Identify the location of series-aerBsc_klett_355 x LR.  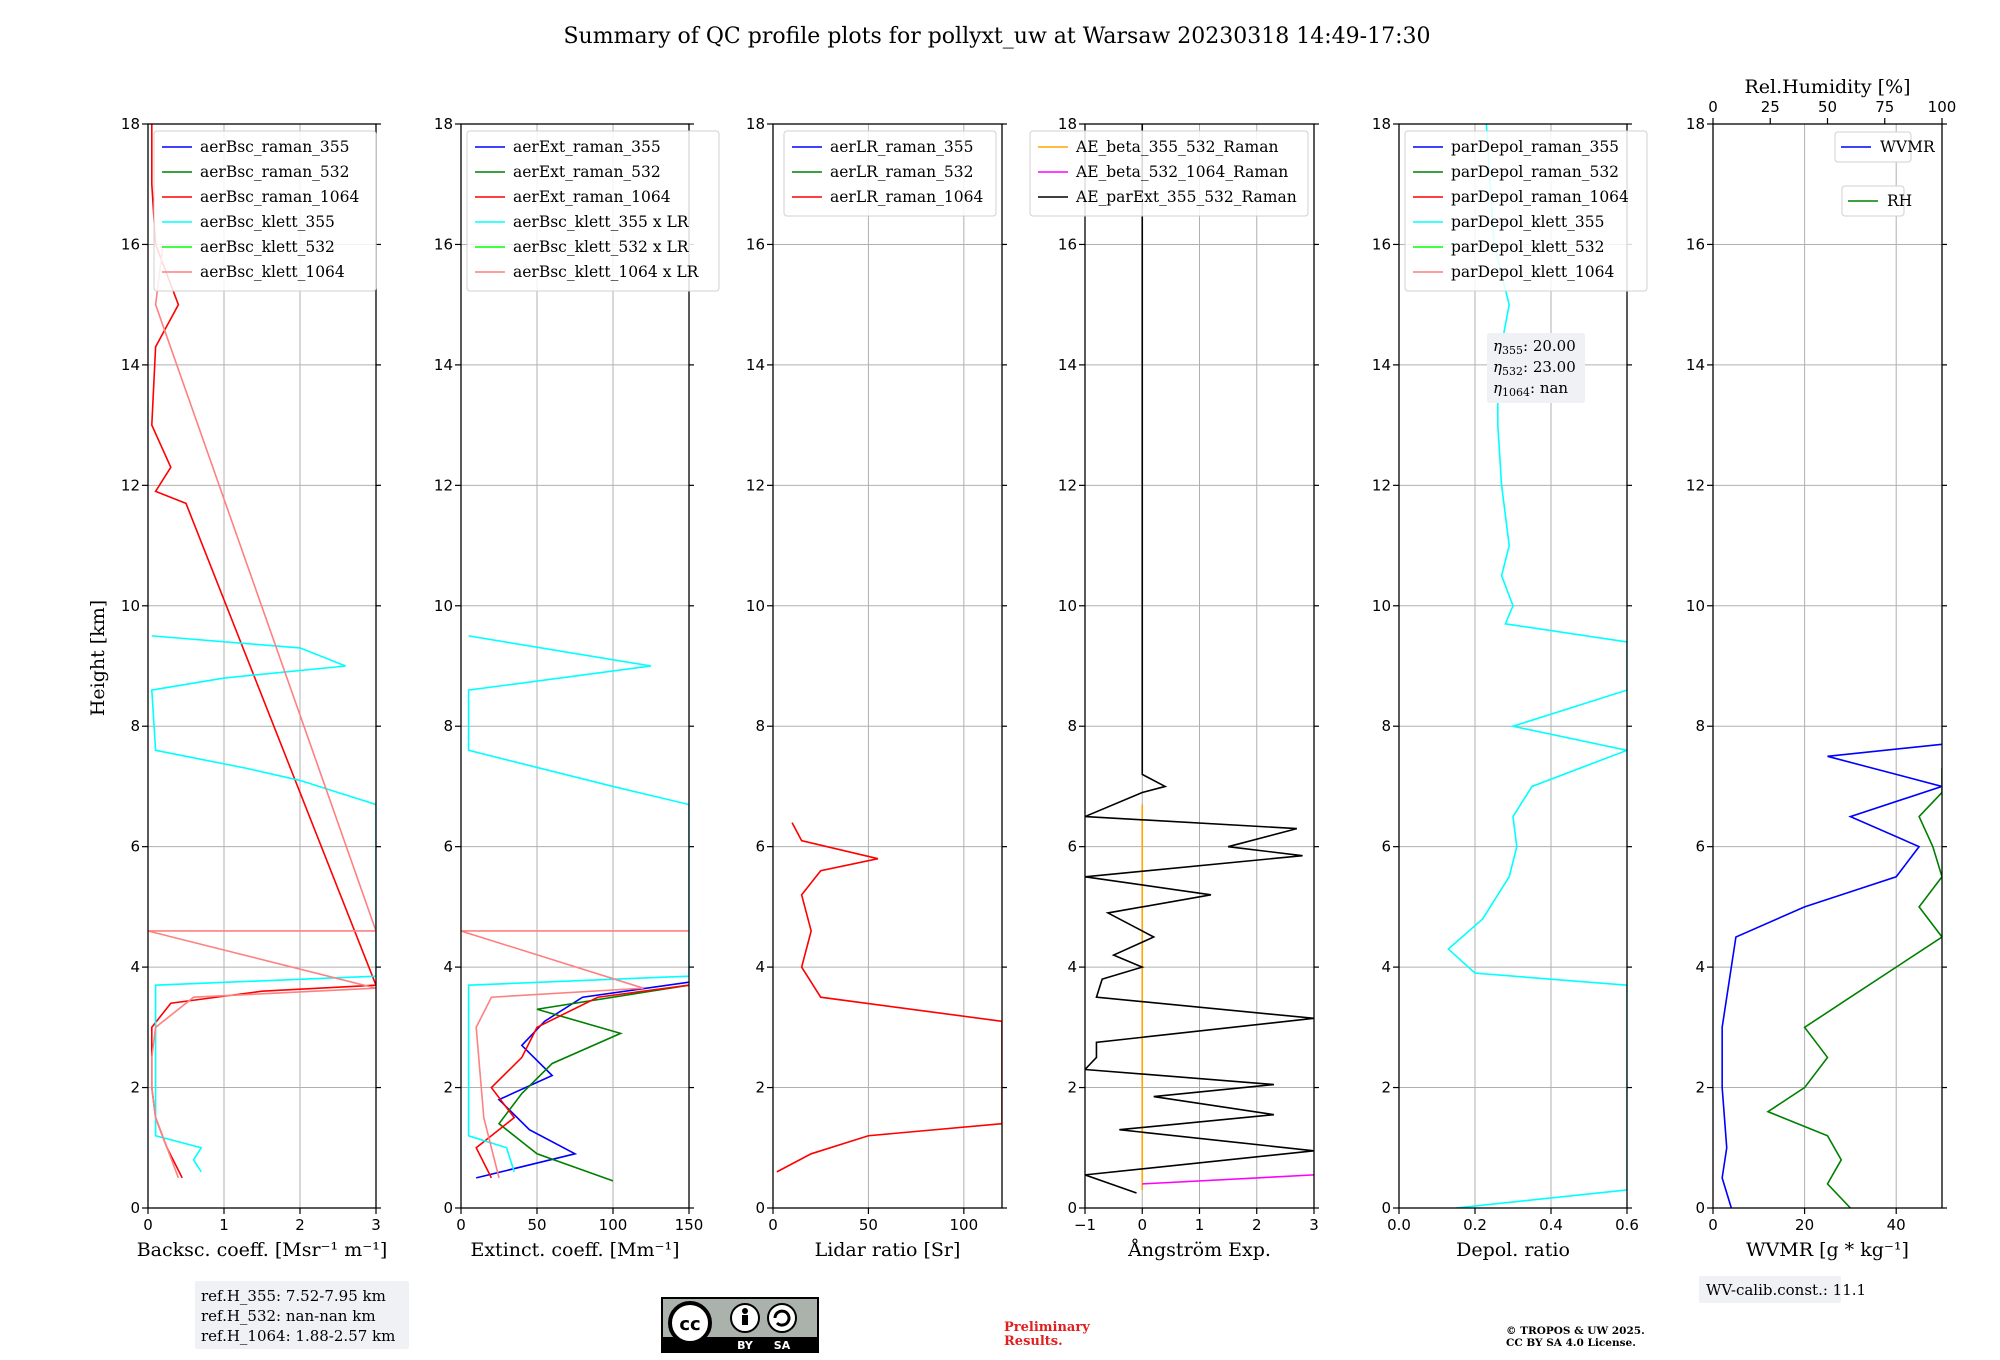
(578, 904).